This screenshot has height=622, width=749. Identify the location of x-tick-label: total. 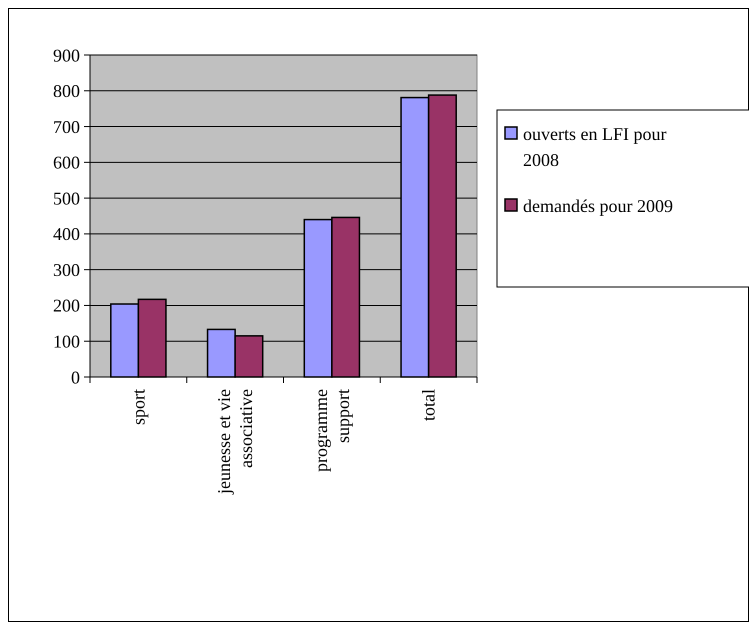
(428, 405).